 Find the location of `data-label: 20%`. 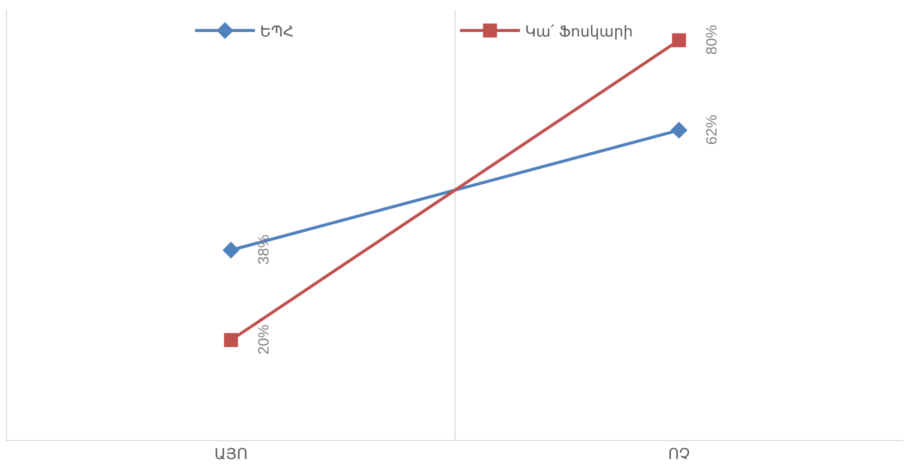

data-label: 20% is located at coordinates (263, 339).